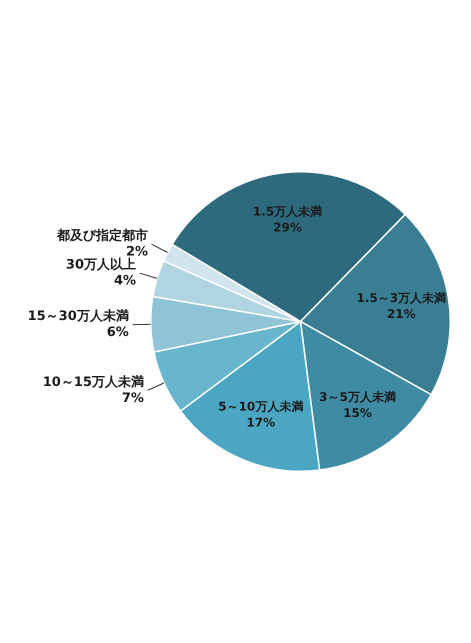 The image size is (471, 643). Describe the element at coordinates (287, 211) in the screenshot. I see `slice-label: 1.5万人未満` at that location.